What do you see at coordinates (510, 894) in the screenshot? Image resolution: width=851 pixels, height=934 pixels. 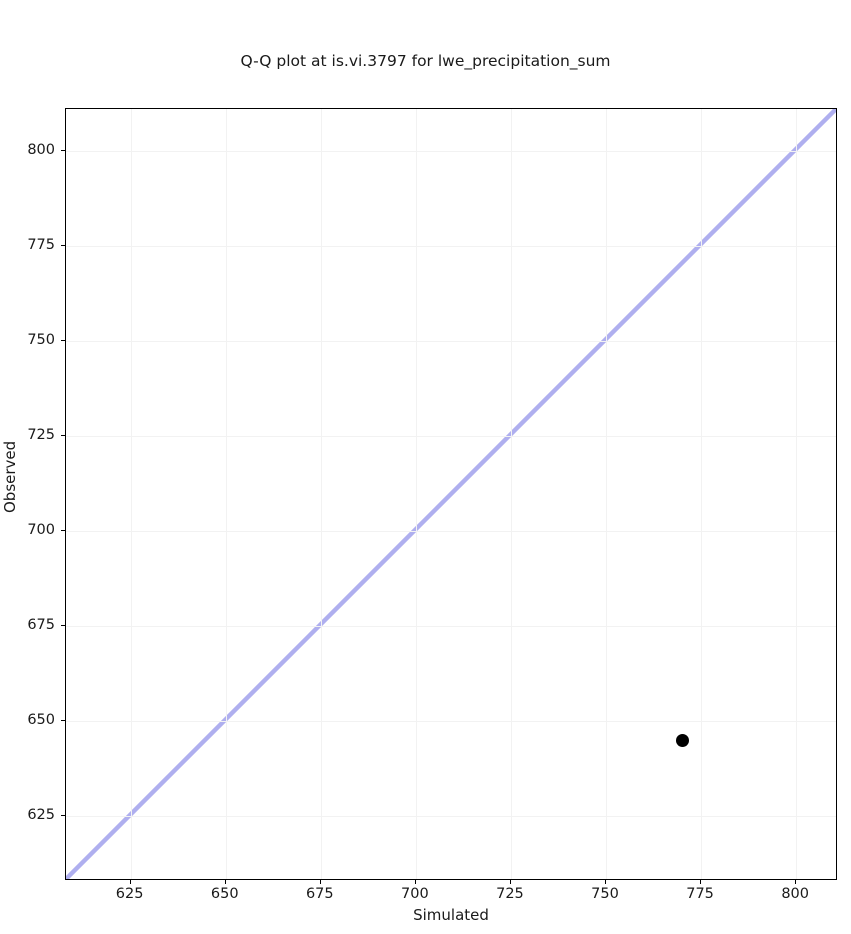 I see `x-tick-label: 725` at bounding box center [510, 894].